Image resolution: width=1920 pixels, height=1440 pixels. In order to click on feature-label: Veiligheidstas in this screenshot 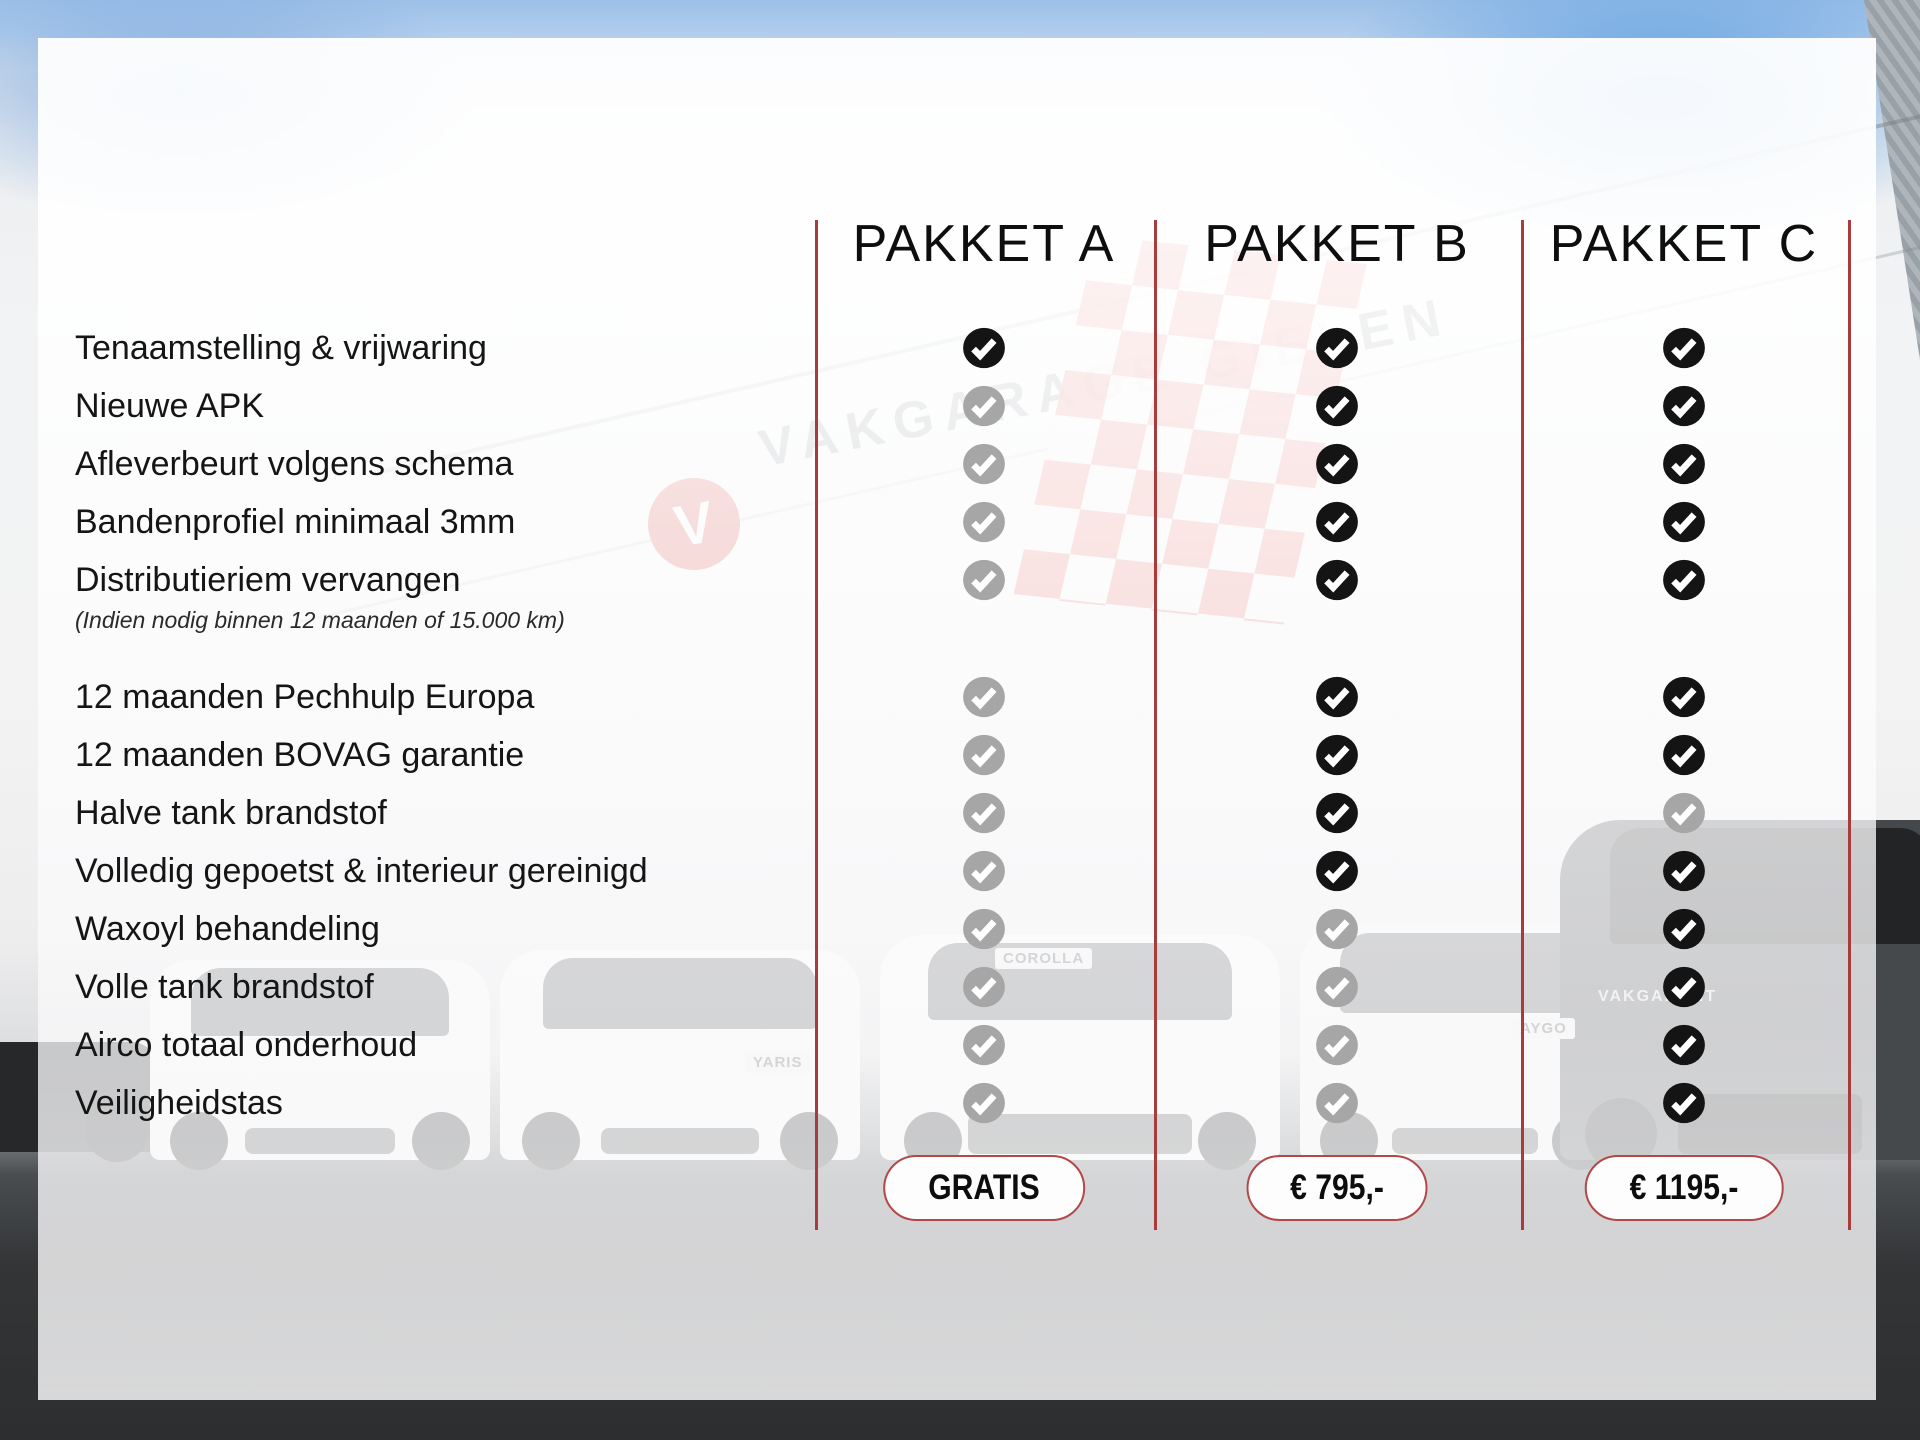, I will do `click(179, 1102)`.